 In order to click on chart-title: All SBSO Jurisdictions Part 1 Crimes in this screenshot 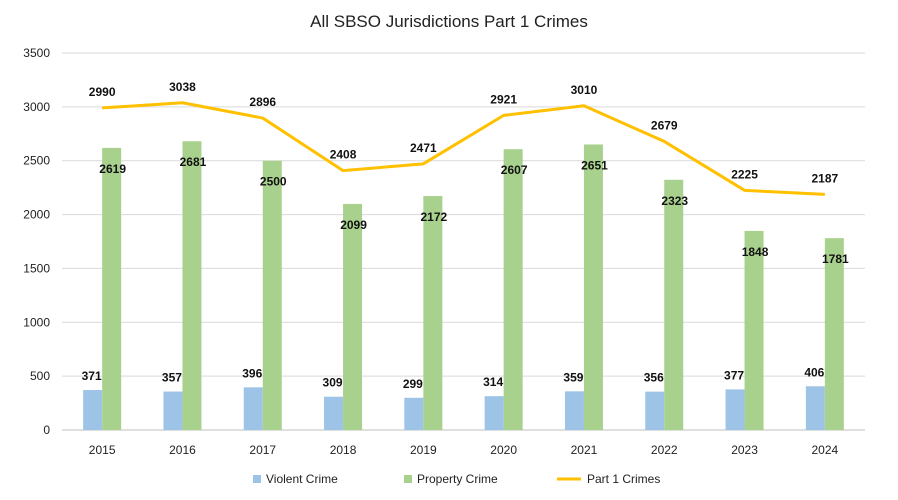, I will do `click(449, 21)`.